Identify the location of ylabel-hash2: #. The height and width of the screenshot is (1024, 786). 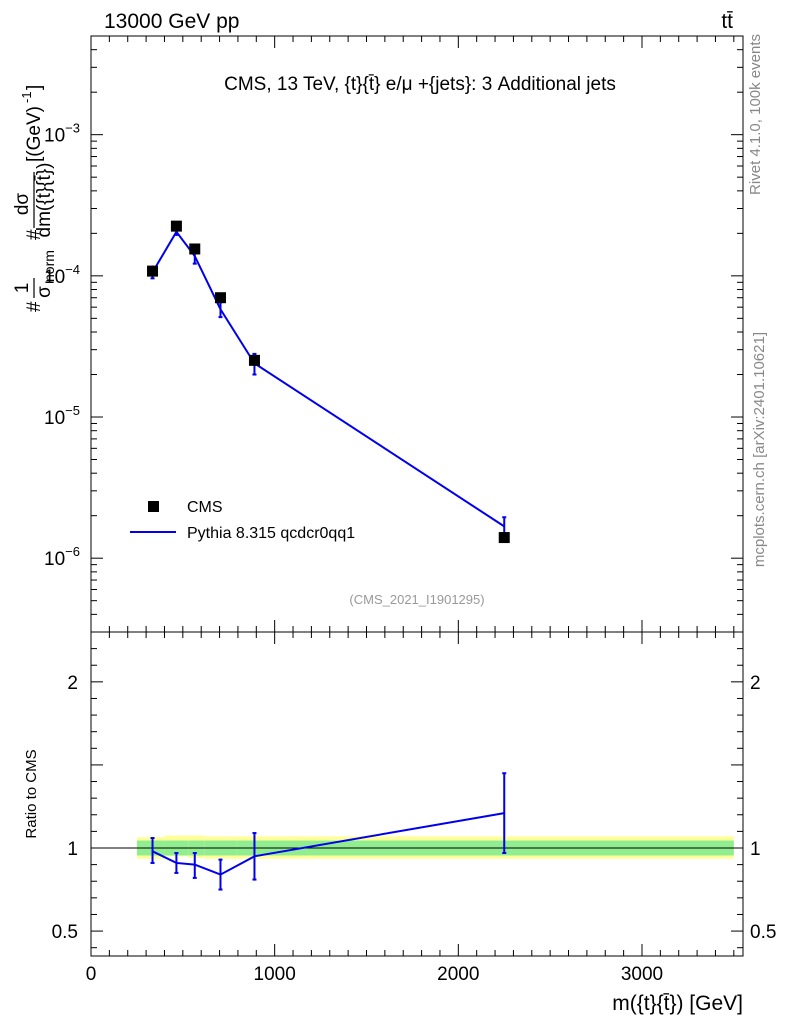
(34, 234).